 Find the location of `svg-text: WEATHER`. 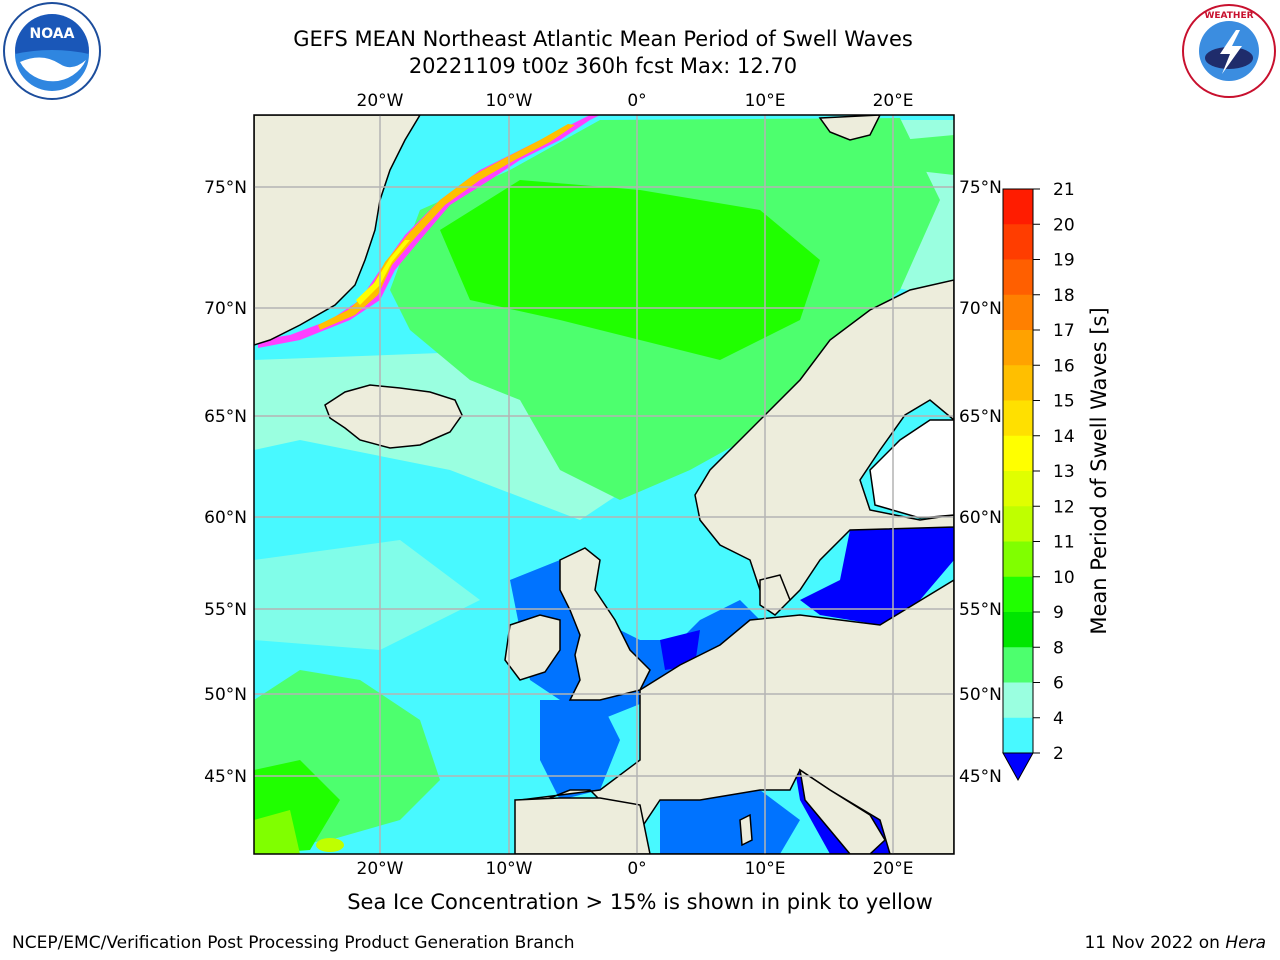

svg-text: WEATHER is located at coordinates (1228, 16).